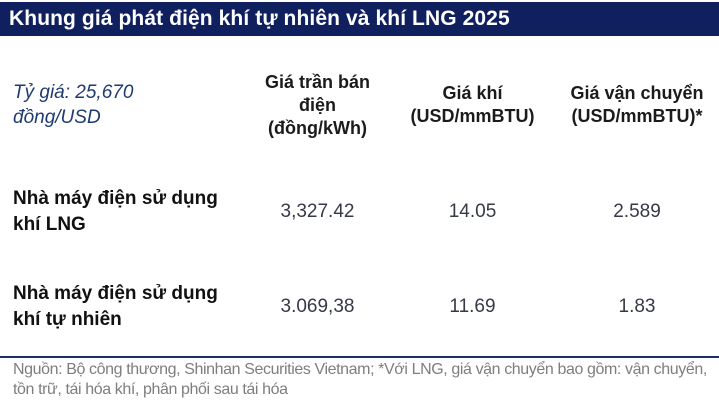 The width and height of the screenshot is (719, 408). I want to click on row-label: Nhà máy điện sử dụng khí LNG, so click(115, 211).